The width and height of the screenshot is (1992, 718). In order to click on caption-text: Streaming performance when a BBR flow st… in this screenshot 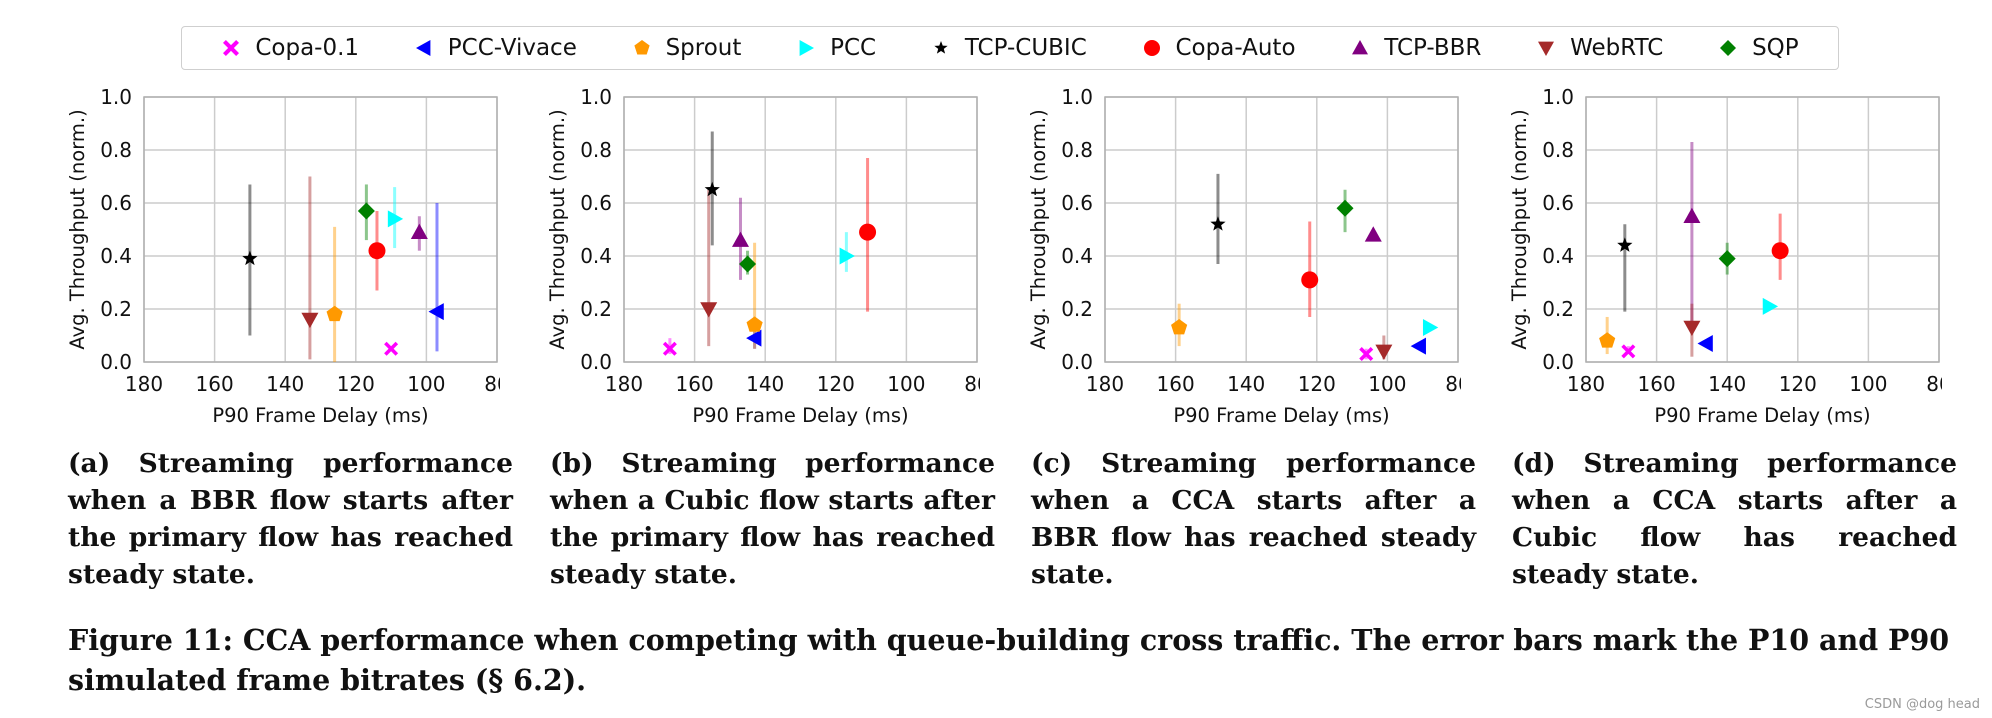, I will do `click(290, 519)`.